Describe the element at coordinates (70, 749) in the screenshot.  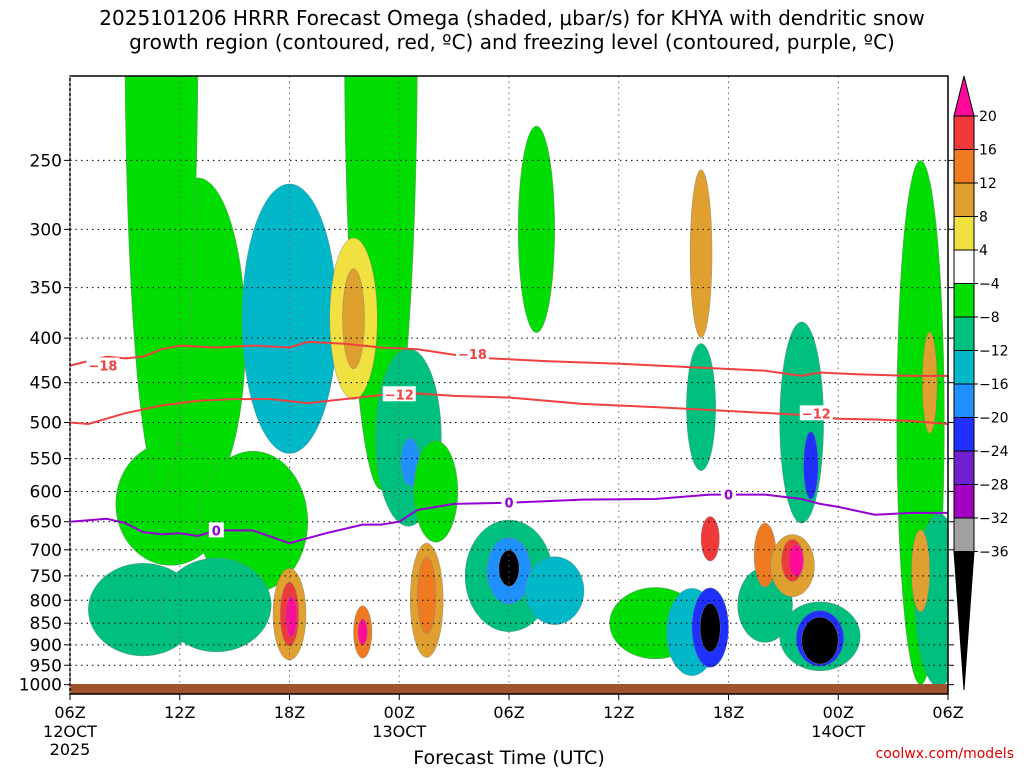
I see `x-year-label-0: 2025` at that location.